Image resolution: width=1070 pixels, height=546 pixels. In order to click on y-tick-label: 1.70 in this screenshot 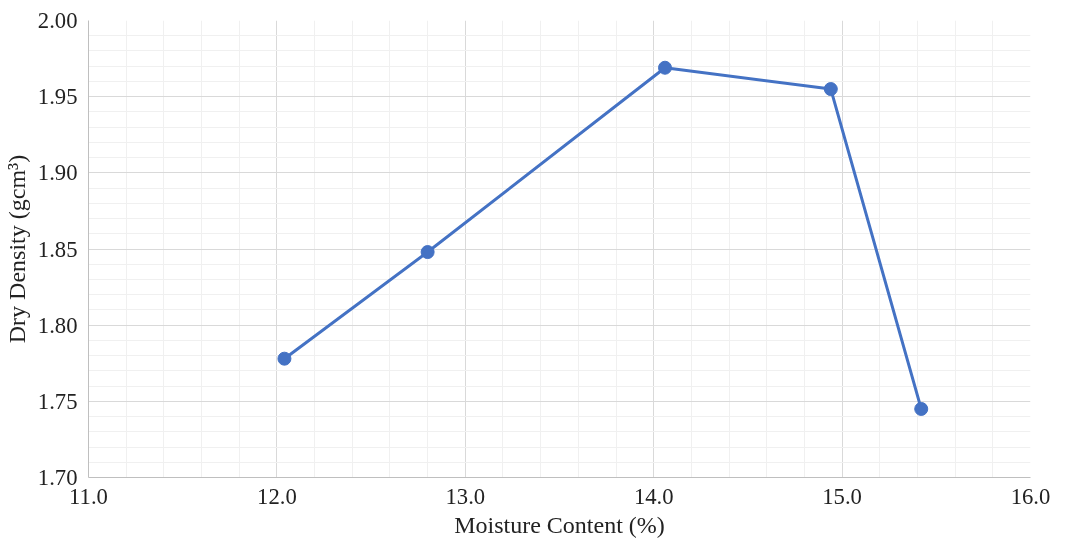, I will do `click(57, 477)`.